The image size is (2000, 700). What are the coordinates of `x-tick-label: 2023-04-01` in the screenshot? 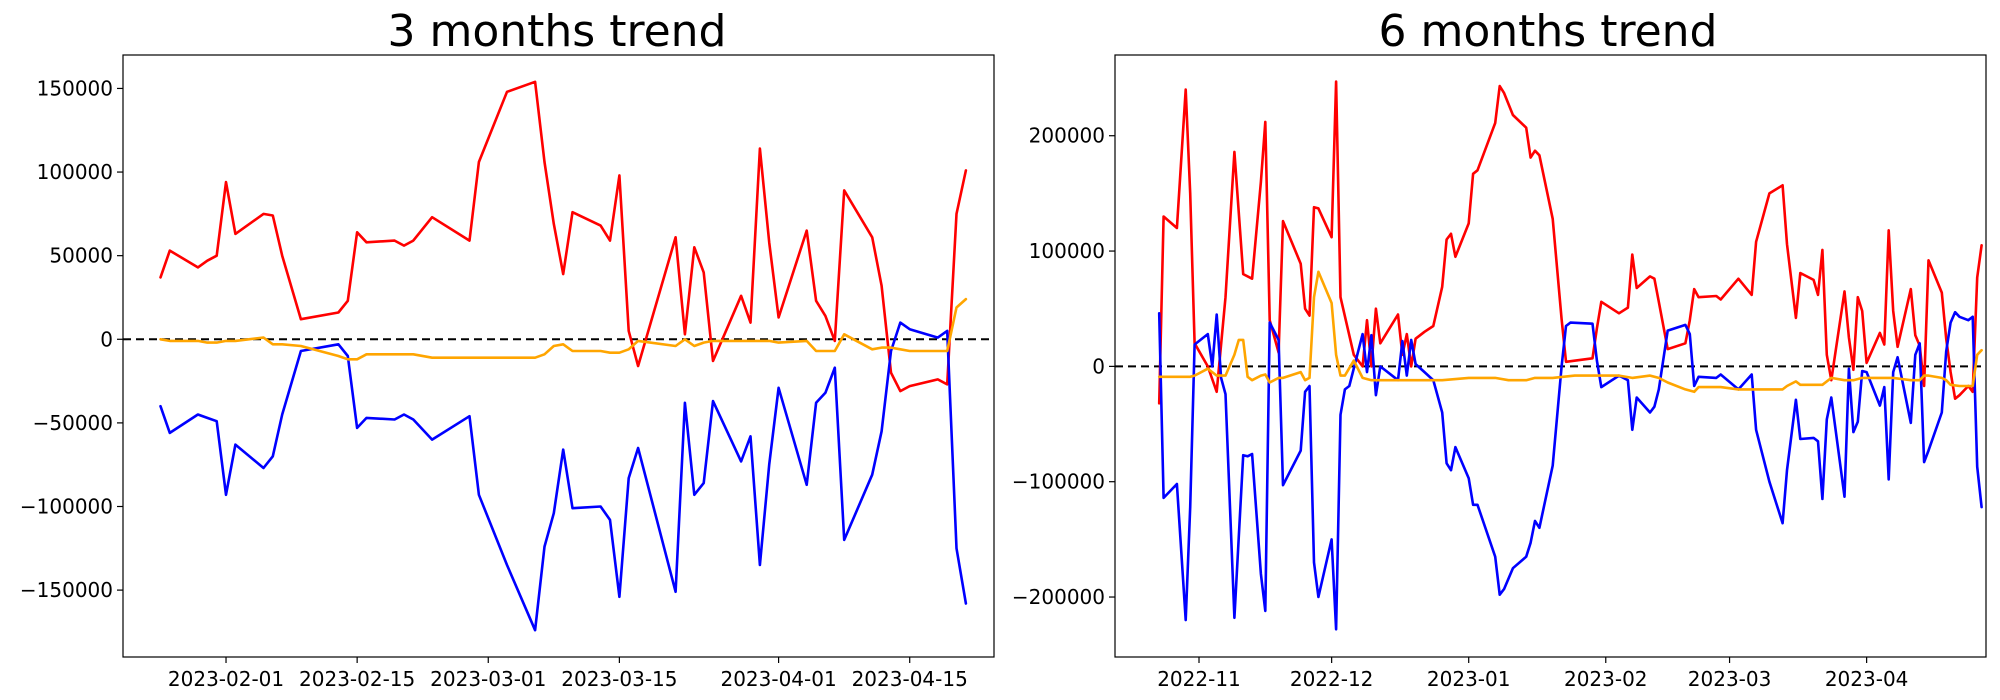 It's located at (778, 679).